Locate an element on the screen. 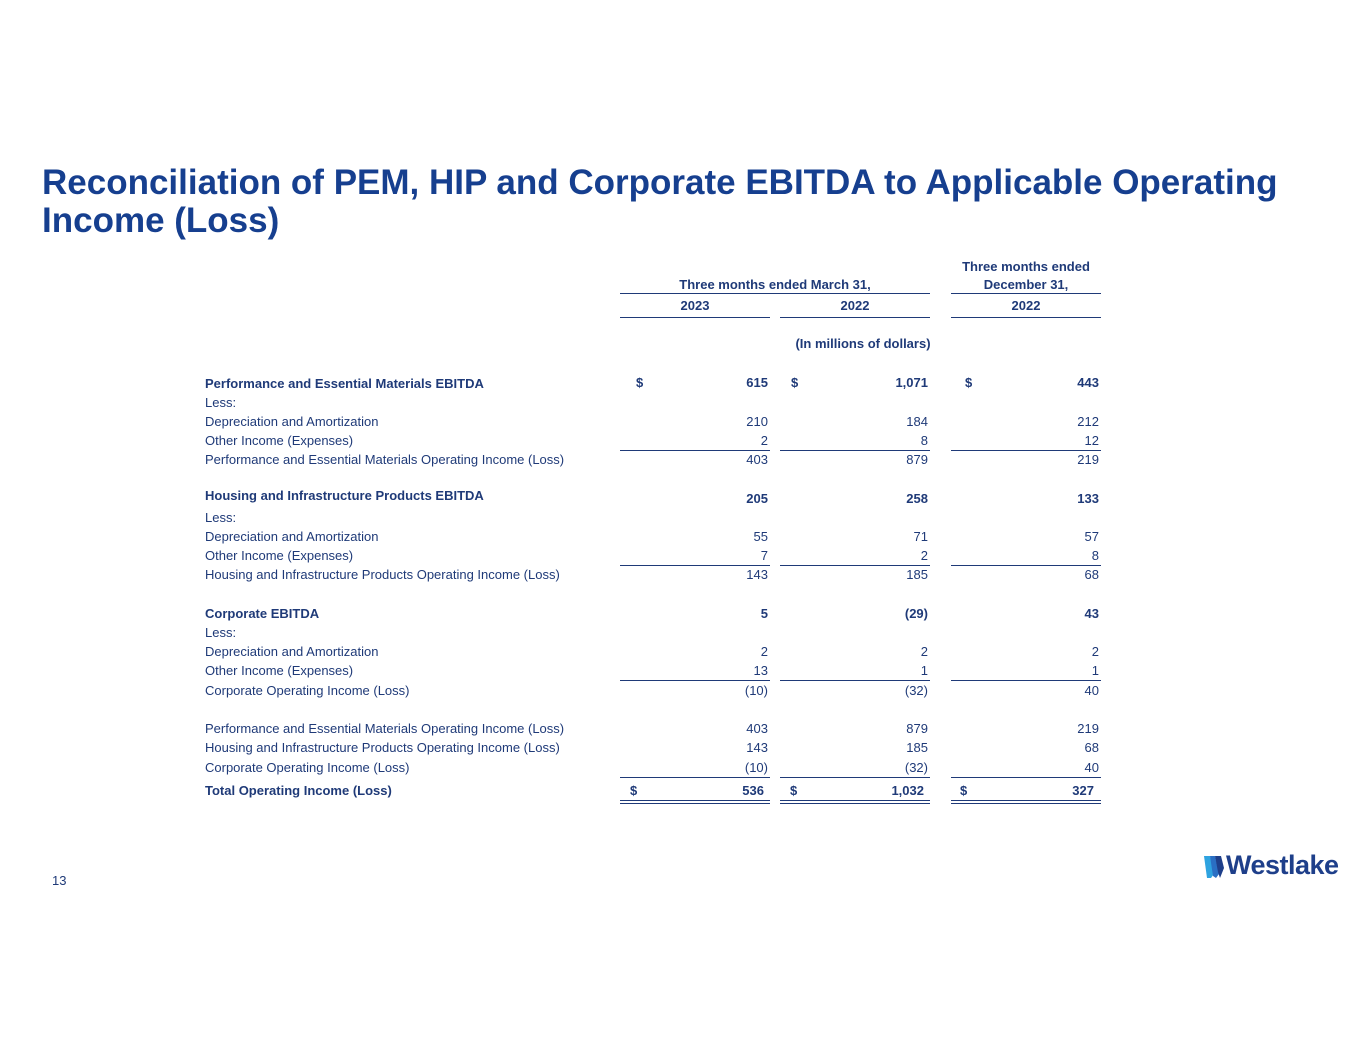 This screenshot has height=1055, width=1365. cell-q1-2022: 1,032 is located at coordinates (907, 790).